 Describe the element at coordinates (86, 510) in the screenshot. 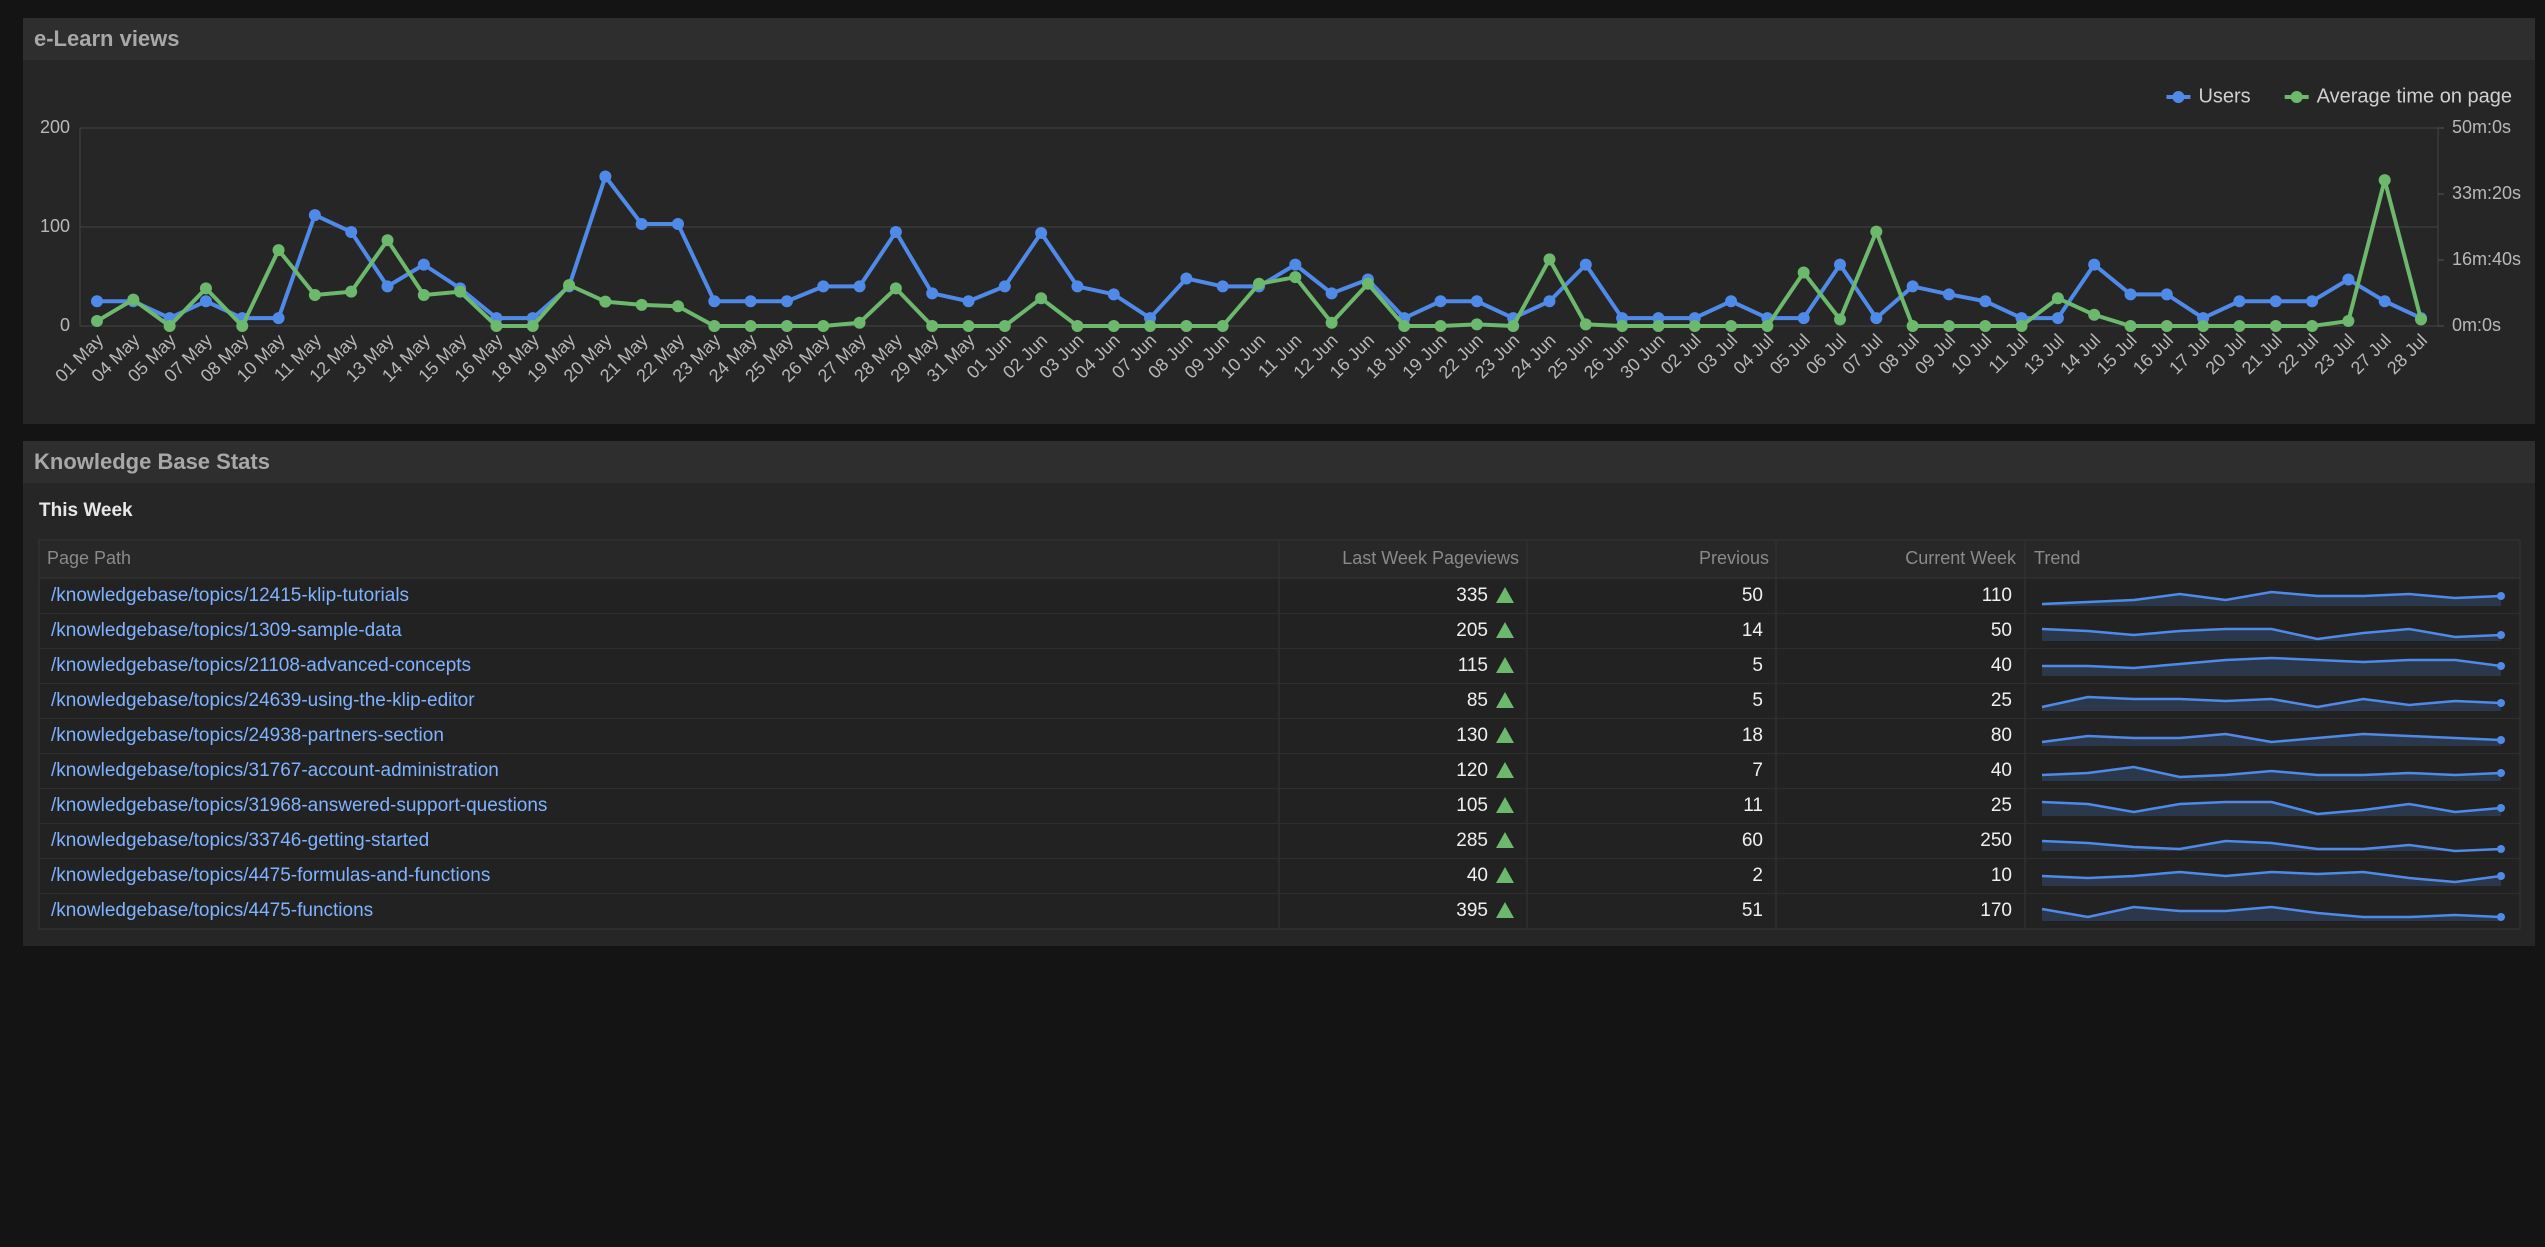

I see `table-subtitle: This Week` at that location.